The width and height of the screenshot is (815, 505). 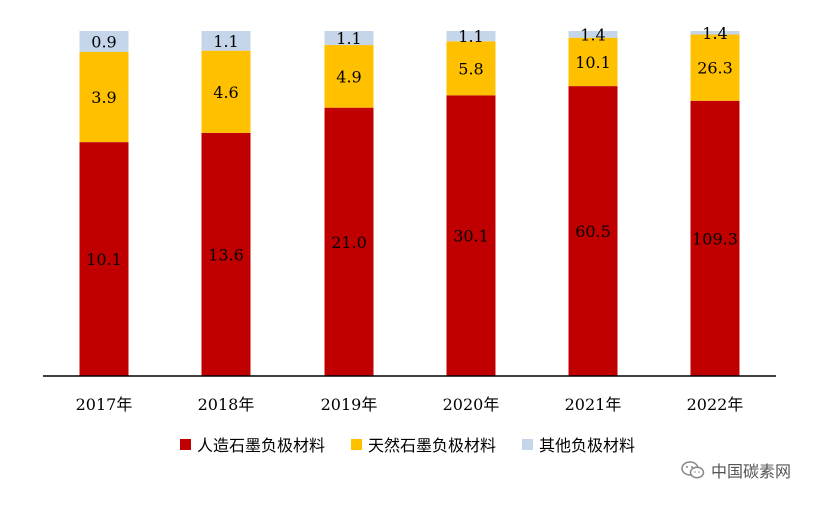 I want to click on data-label: 30.1, so click(x=471, y=236).